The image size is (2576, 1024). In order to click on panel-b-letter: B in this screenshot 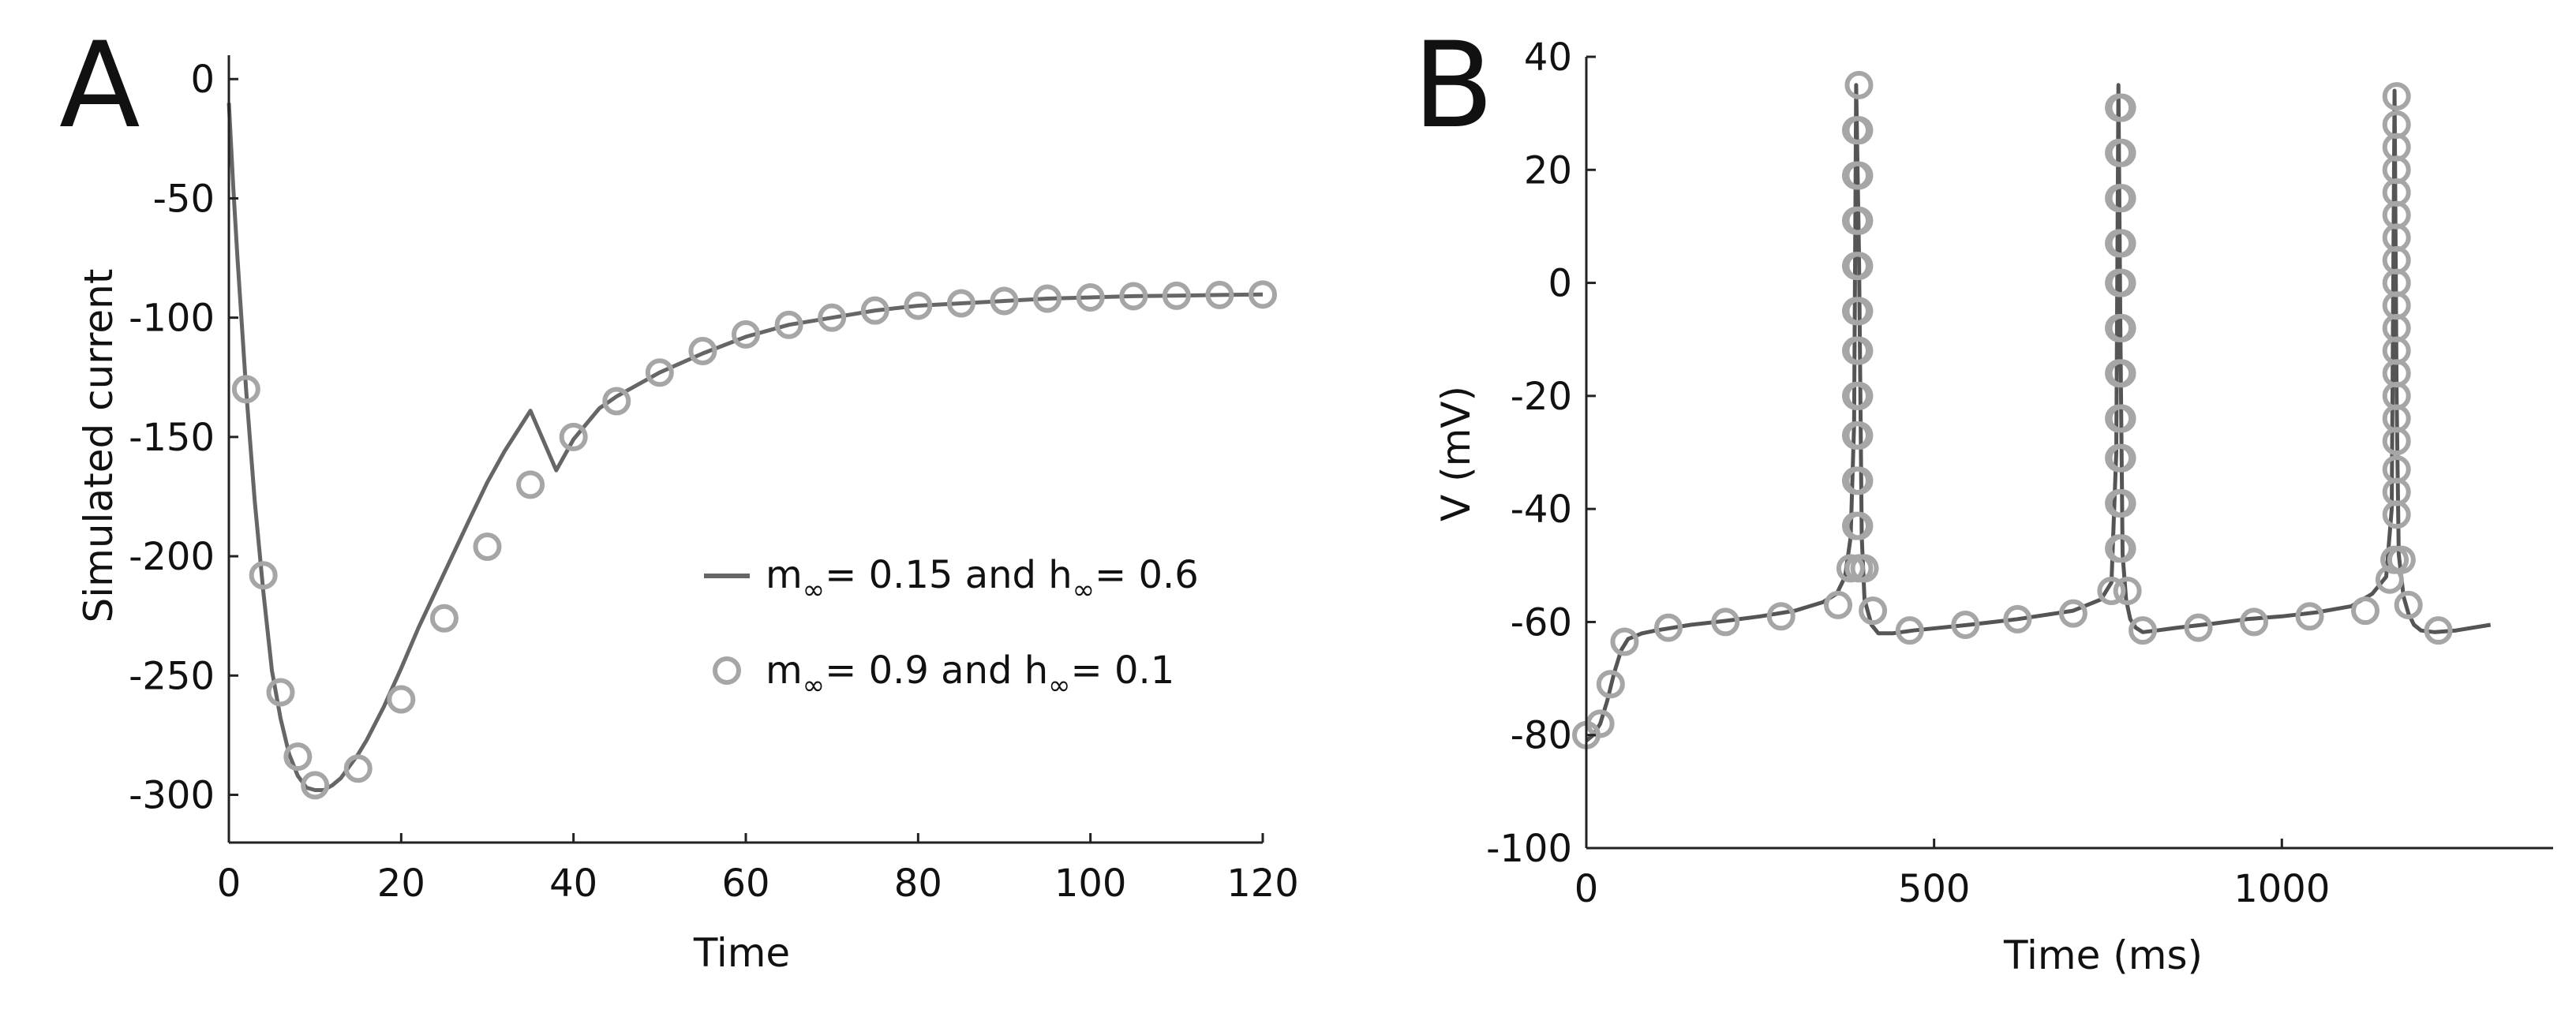, I will do `click(1453, 86)`.